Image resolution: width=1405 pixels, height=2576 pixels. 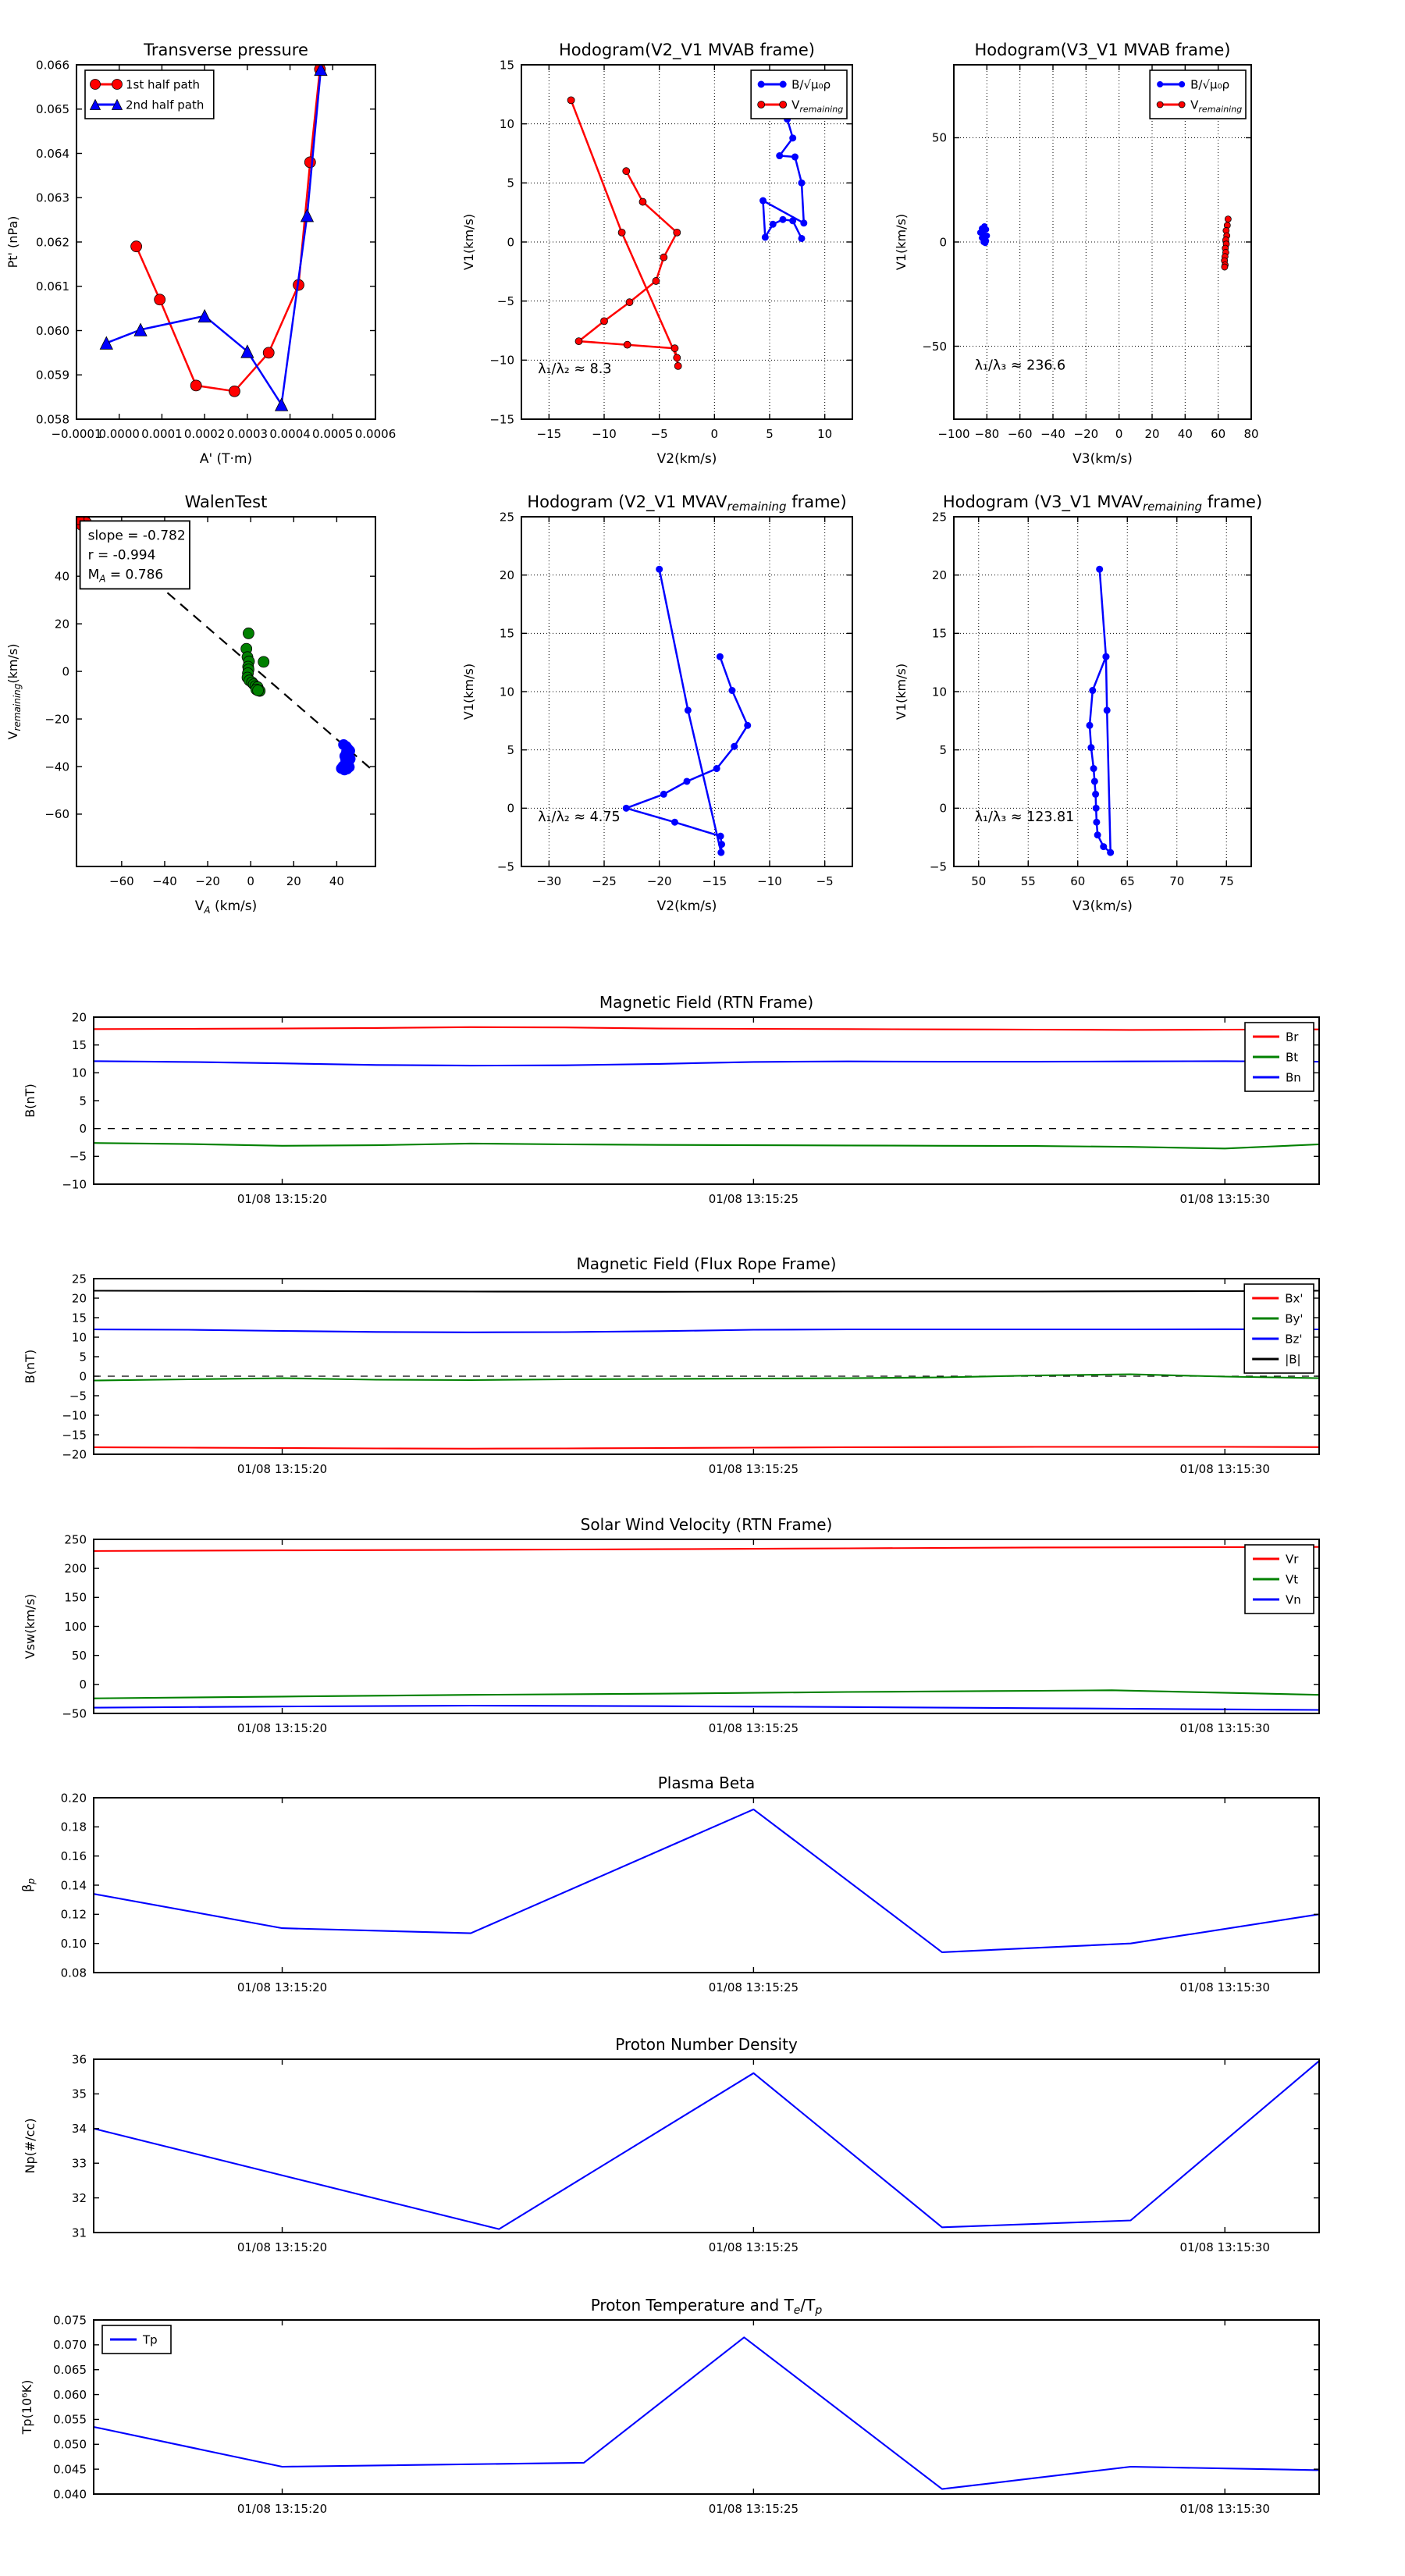 I want to click on x-tick-label: 65, so click(x=1128, y=881).